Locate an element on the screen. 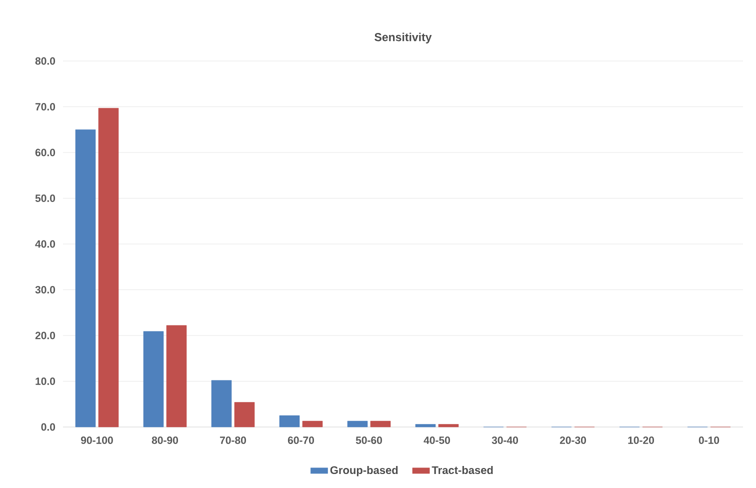 This screenshot has height=488, width=756. y-tick-label: 40.0 is located at coordinates (45, 244).